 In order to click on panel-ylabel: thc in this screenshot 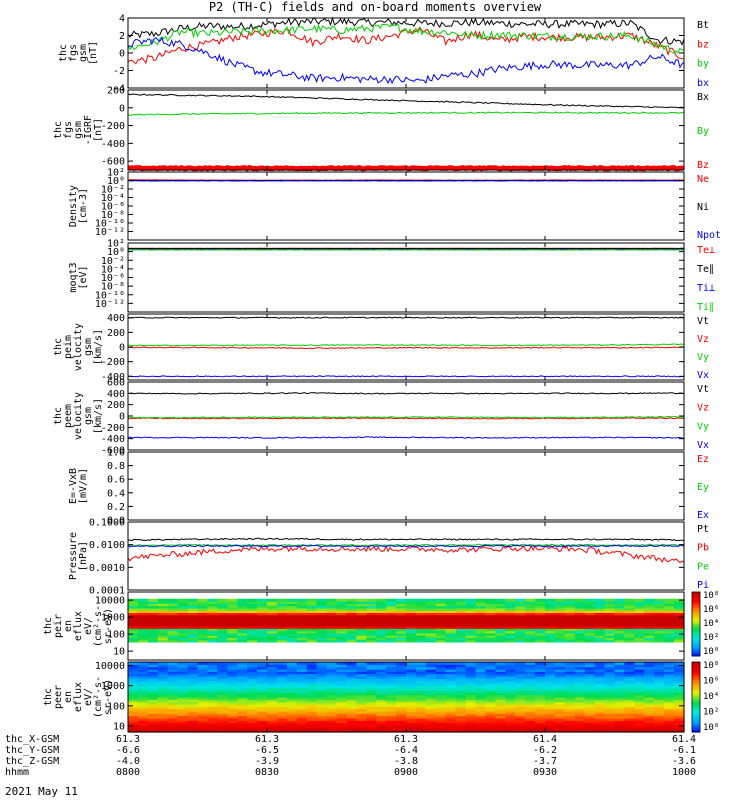, I will do `click(58, 347)`.